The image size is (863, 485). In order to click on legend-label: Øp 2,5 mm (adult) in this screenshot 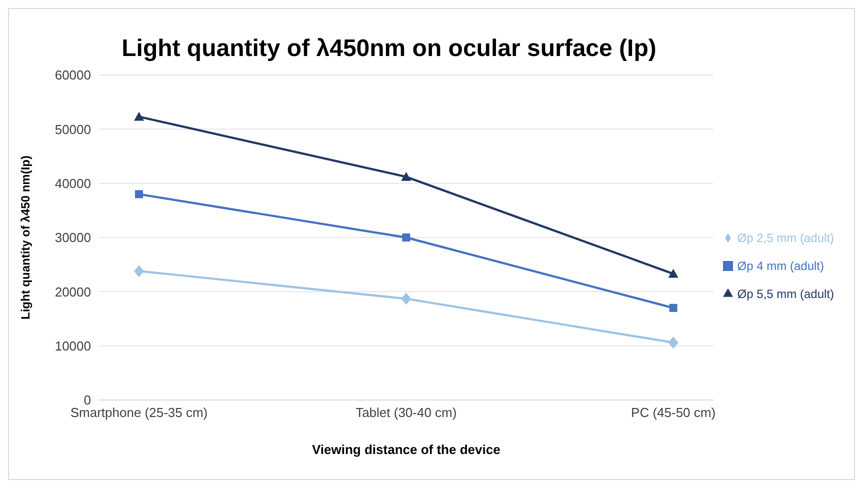, I will do `click(785, 237)`.